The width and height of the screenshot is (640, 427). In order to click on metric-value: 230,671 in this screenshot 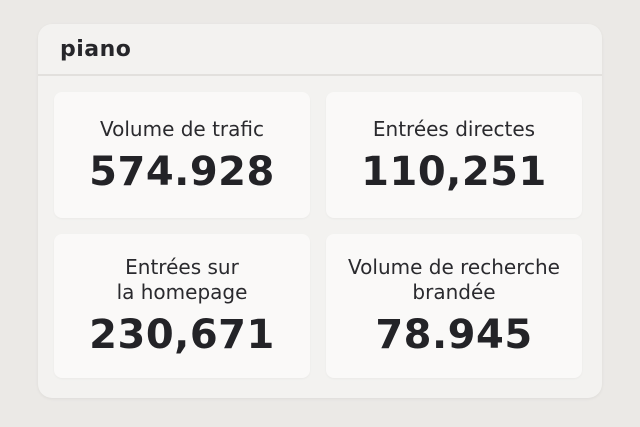, I will do `click(182, 335)`.